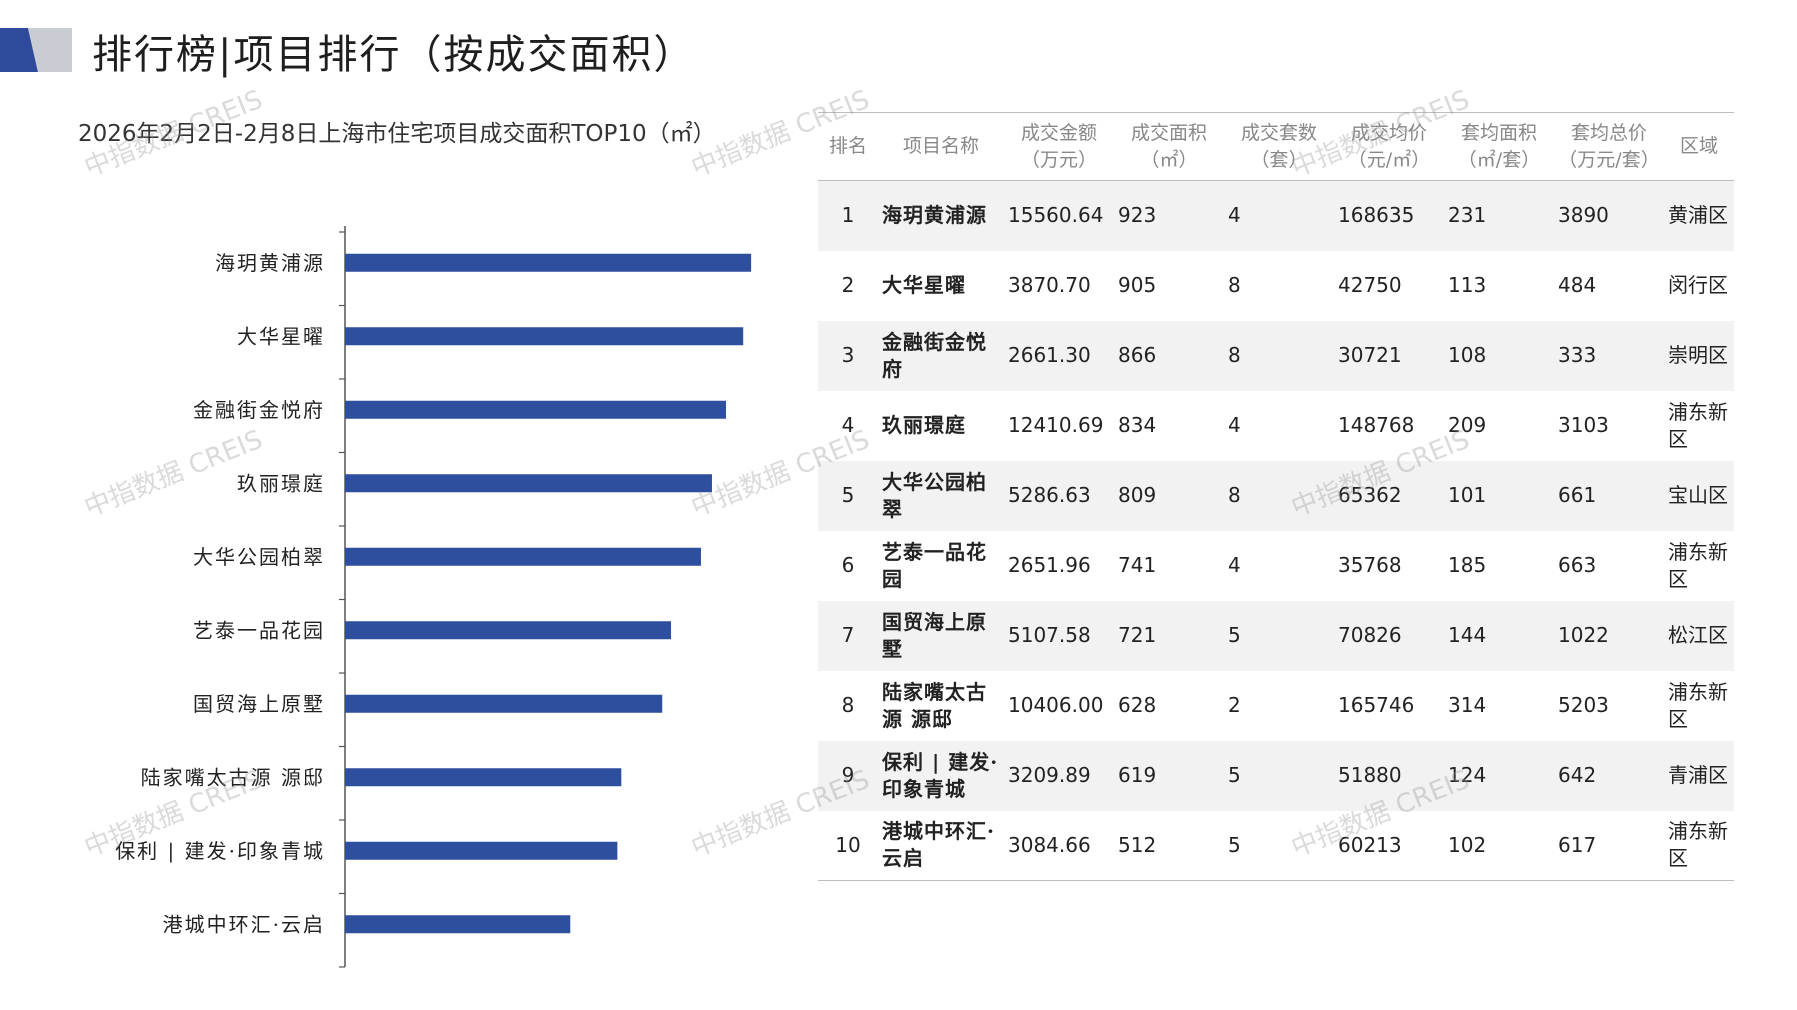 Image resolution: width=1797 pixels, height=1010 pixels. I want to click on table-cell: 7, so click(848, 635).